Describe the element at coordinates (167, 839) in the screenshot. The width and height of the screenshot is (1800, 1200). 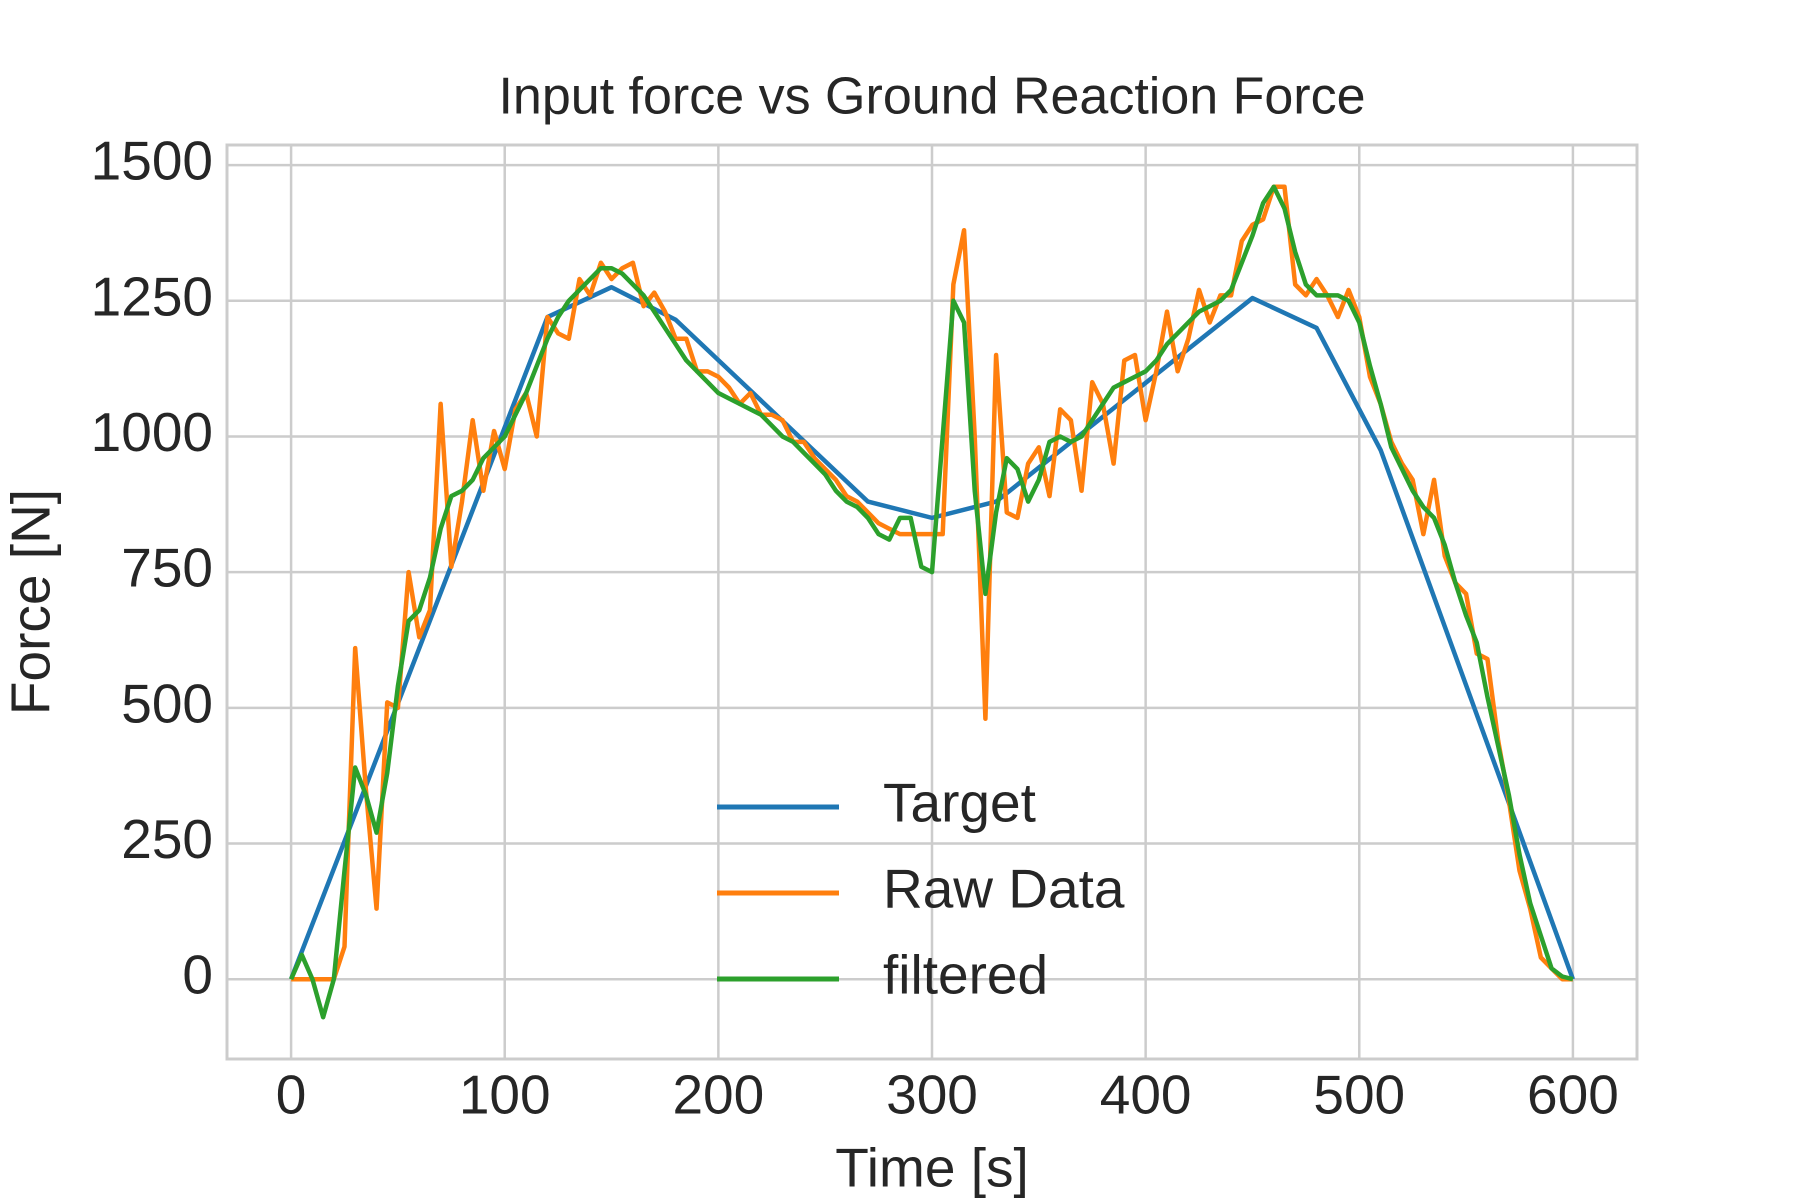
I see `y-tick-label: 250` at that location.